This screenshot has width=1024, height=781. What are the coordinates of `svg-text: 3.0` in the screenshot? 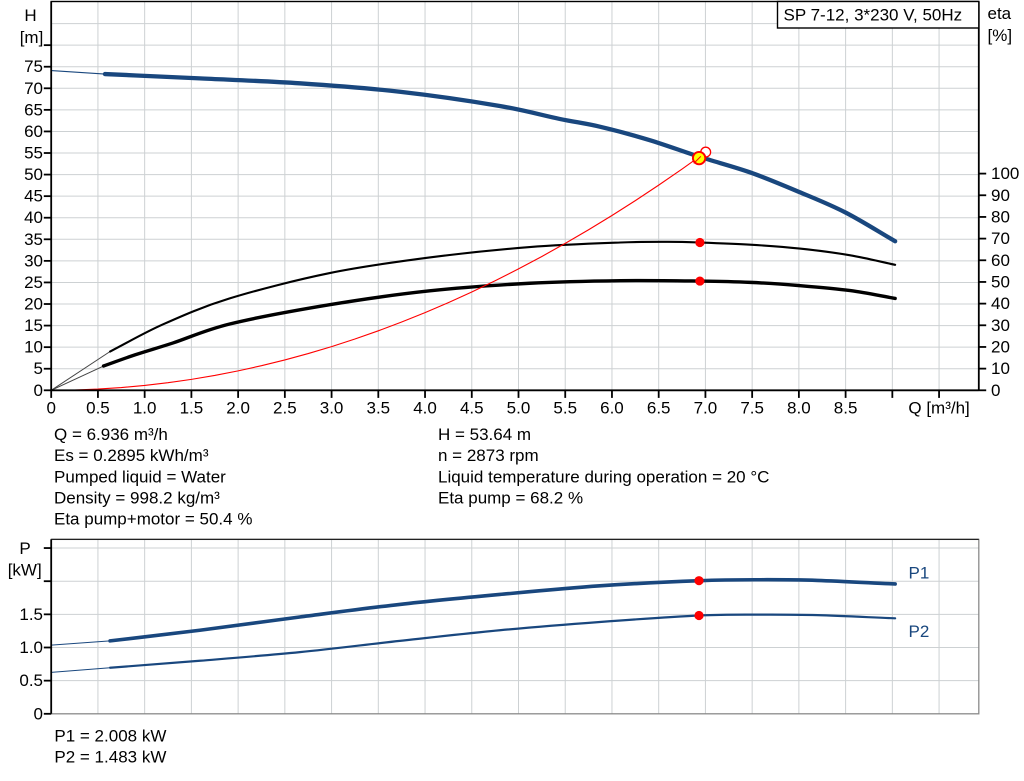 It's located at (332, 408).